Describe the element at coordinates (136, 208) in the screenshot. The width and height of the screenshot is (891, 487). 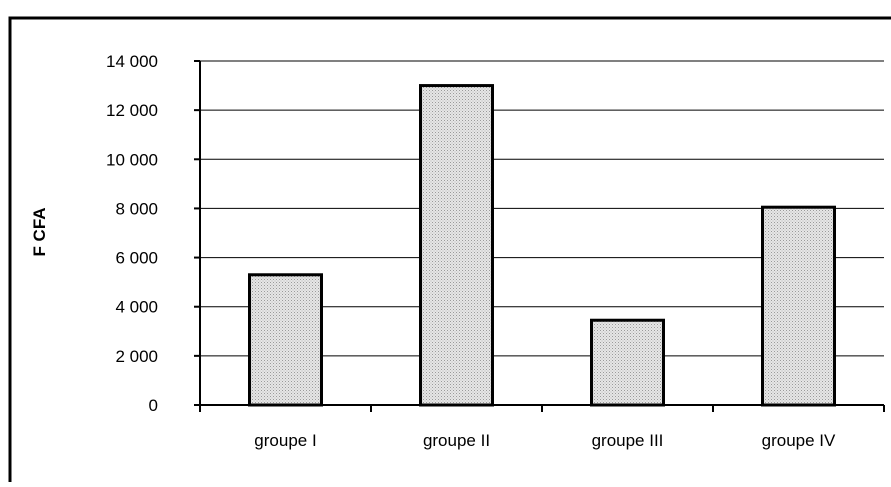
I see `y-tick-label: 8 000` at that location.